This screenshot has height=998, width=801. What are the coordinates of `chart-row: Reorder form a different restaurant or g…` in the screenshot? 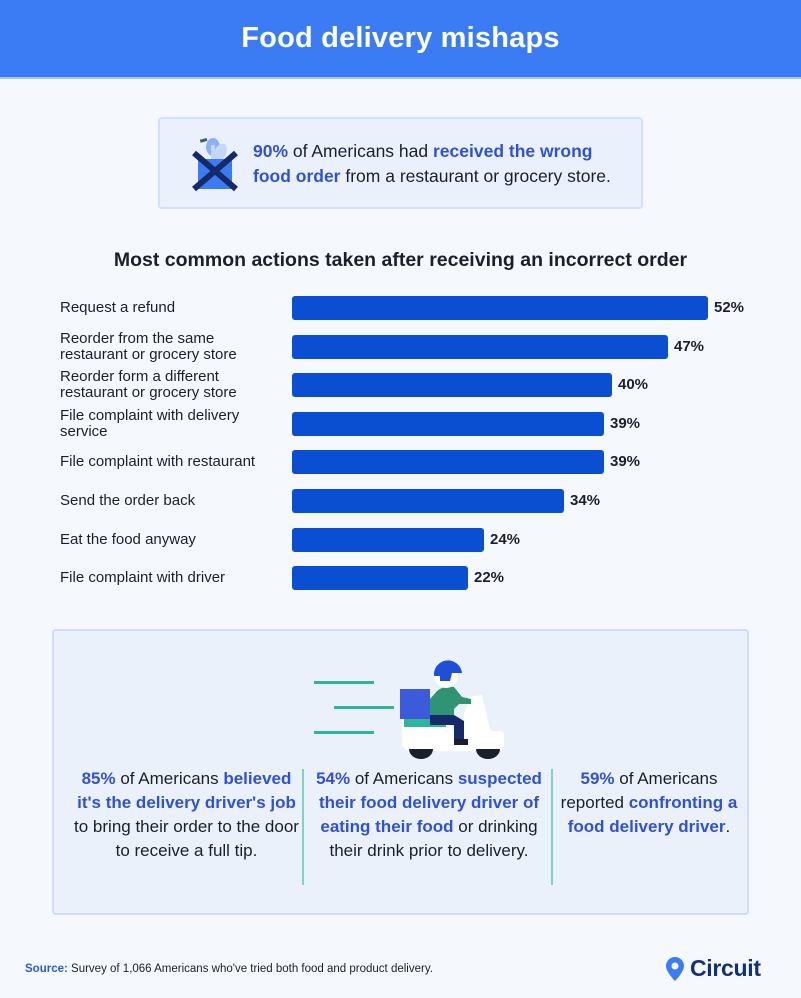 It's located at (400, 385).